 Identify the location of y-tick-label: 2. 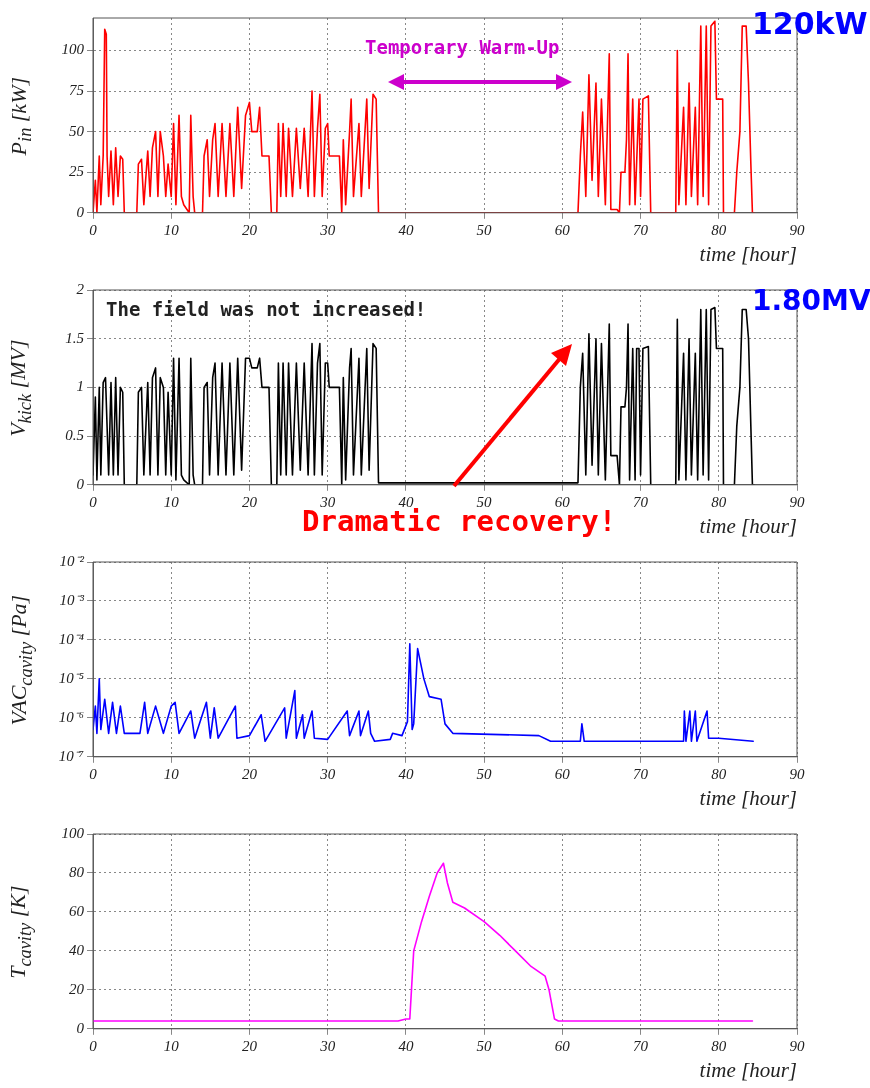
(80, 288).